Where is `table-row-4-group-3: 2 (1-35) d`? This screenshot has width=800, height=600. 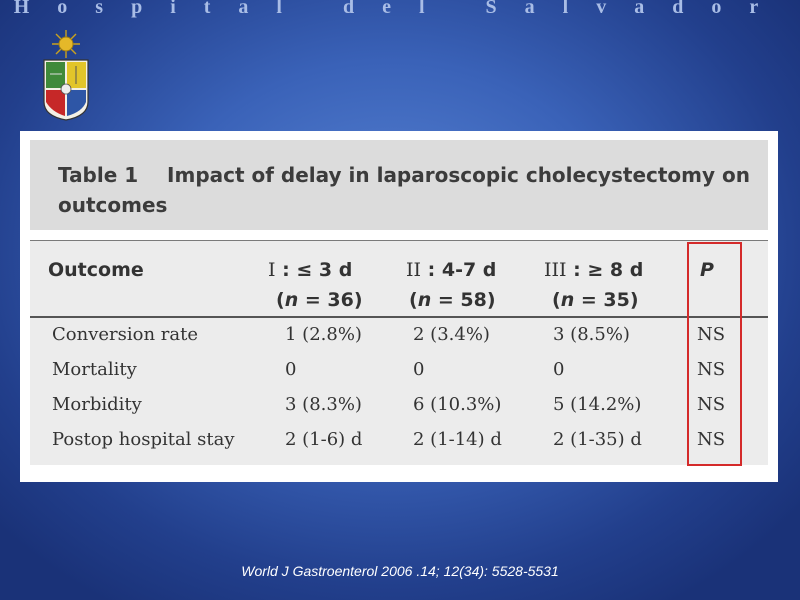
table-row-4-group-3: 2 (1-35) d is located at coordinates (597, 439).